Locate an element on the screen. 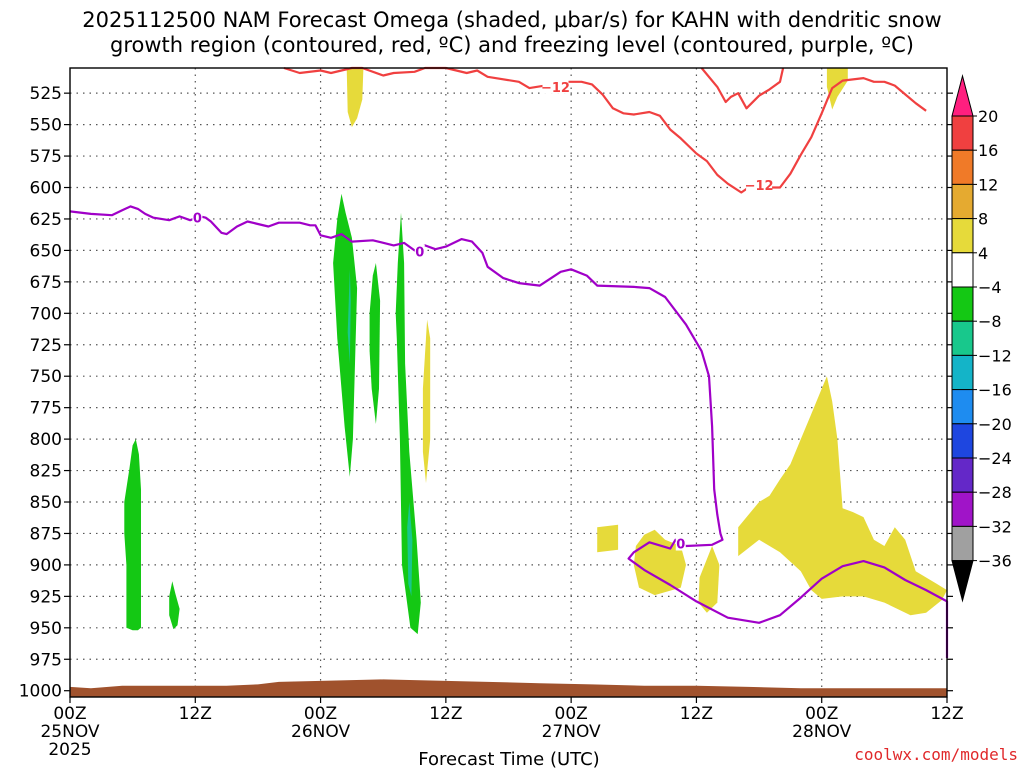 This screenshot has width=1024, height=768. y-tick-label-875: 875 is located at coordinates (46, 534).